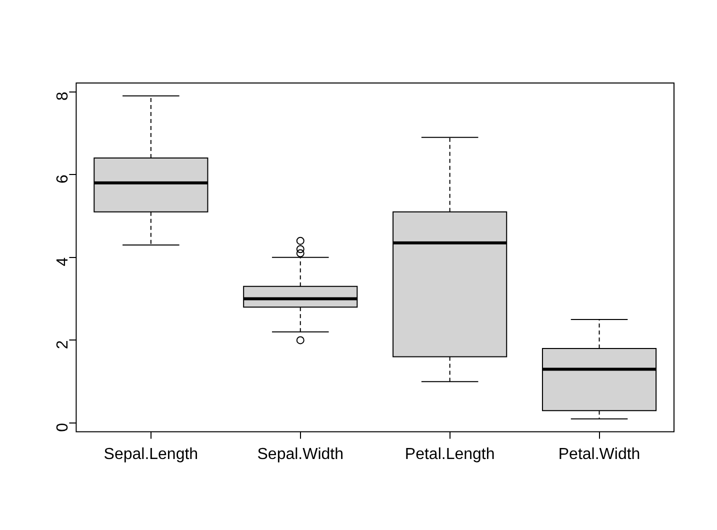 The height and width of the screenshot is (530, 717). What do you see at coordinates (63, 96) in the screenshot?
I see `y-tick-label: 8` at bounding box center [63, 96].